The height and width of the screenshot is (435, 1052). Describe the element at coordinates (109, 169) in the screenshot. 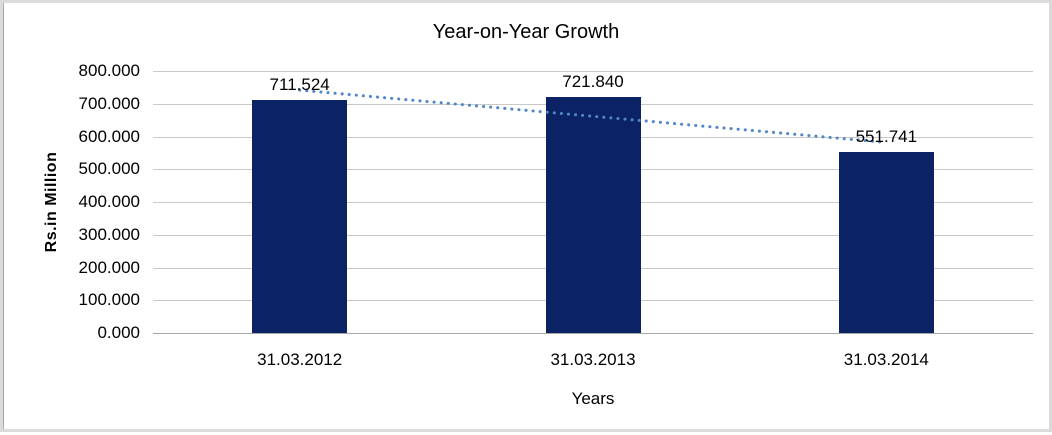

I see `y-tick-label: 500.000` at that location.